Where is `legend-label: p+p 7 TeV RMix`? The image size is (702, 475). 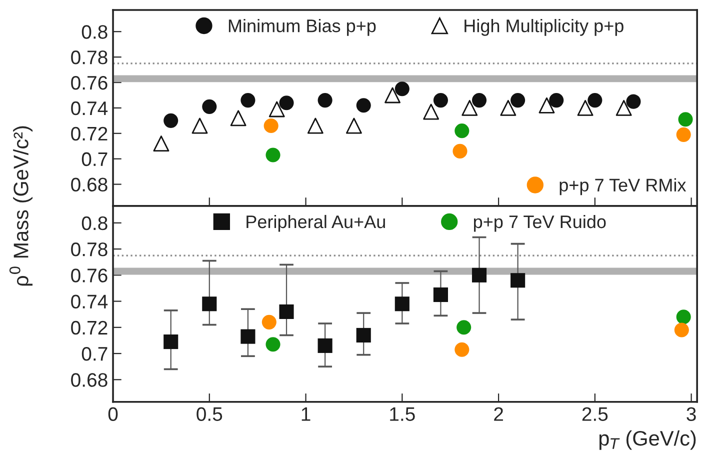 legend-label: p+p 7 TeV RMix is located at coordinates (623, 187).